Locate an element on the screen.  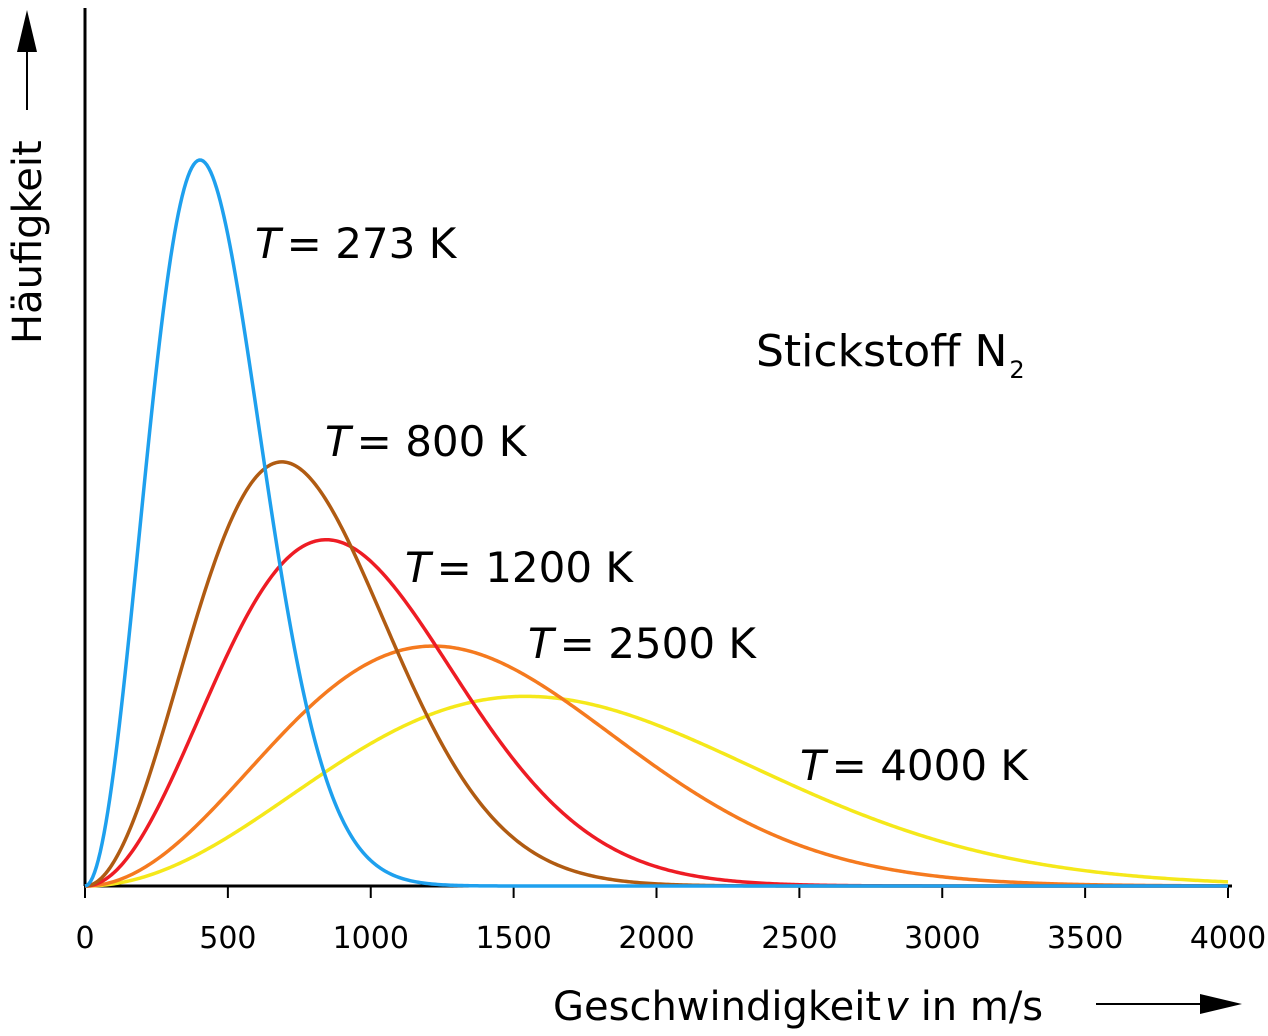
x-tick-label: 2000 is located at coordinates (656, 938).